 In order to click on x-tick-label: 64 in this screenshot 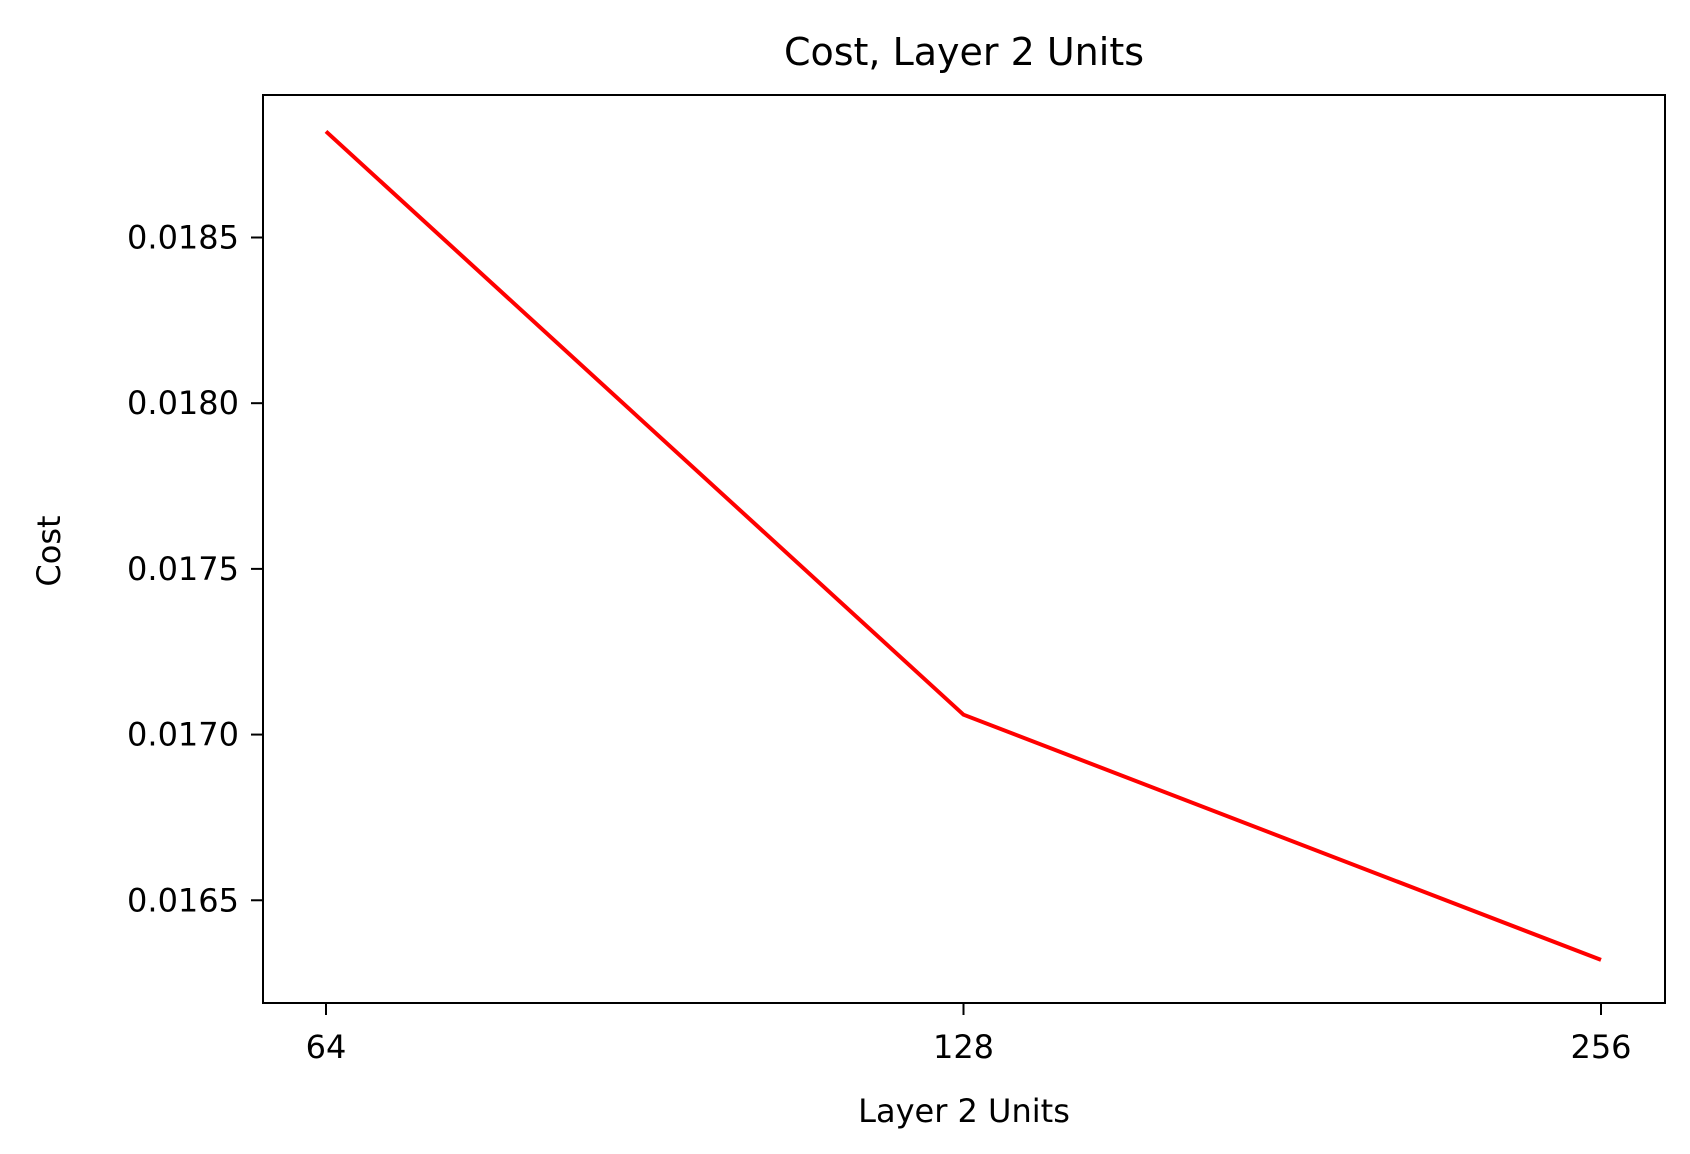, I will do `click(326, 1047)`.